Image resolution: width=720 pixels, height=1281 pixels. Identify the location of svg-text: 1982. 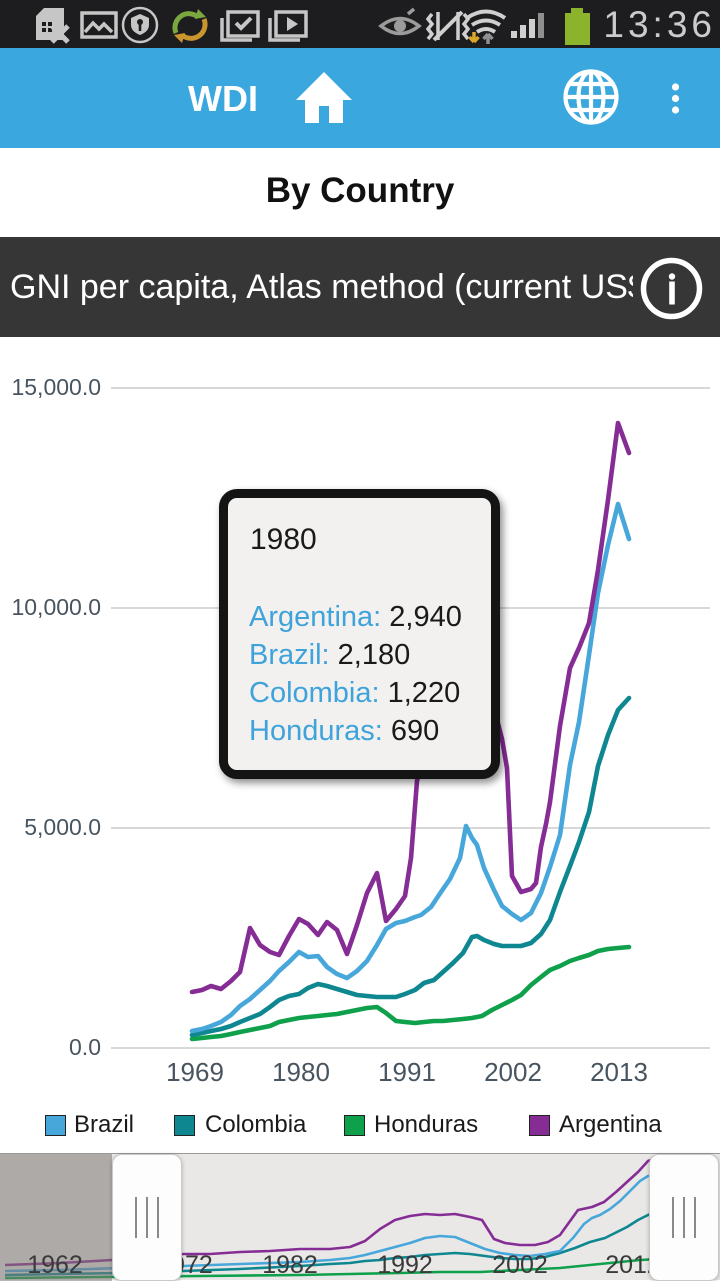
(290, 1265).